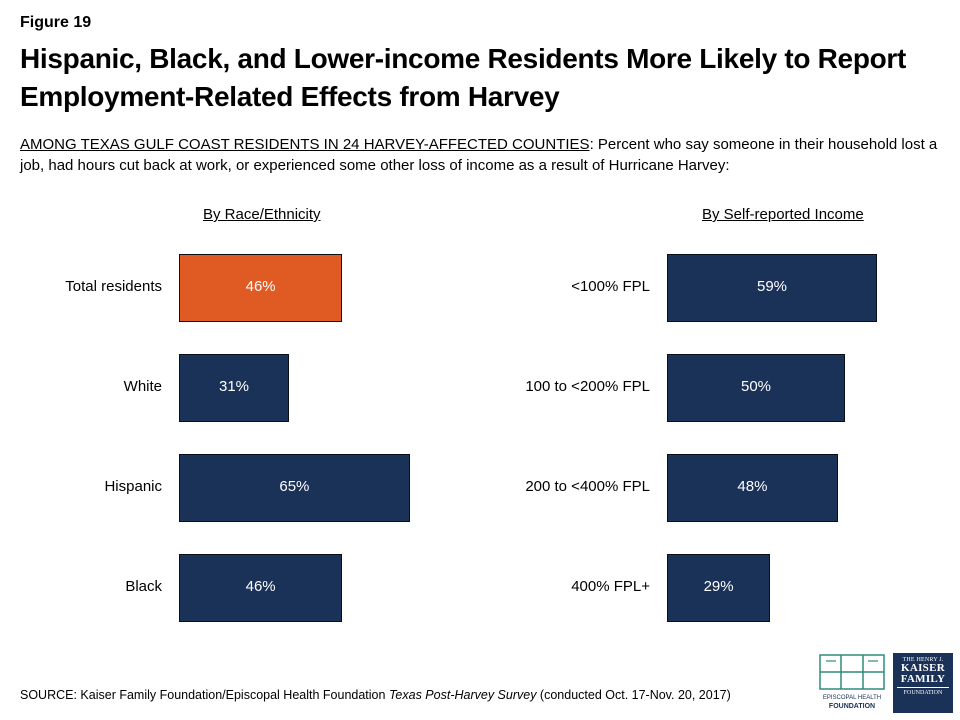  Describe the element at coordinates (852, 698) in the screenshot. I see `ehf-logo-text-1: EPISCOPAL HEALTH` at that location.